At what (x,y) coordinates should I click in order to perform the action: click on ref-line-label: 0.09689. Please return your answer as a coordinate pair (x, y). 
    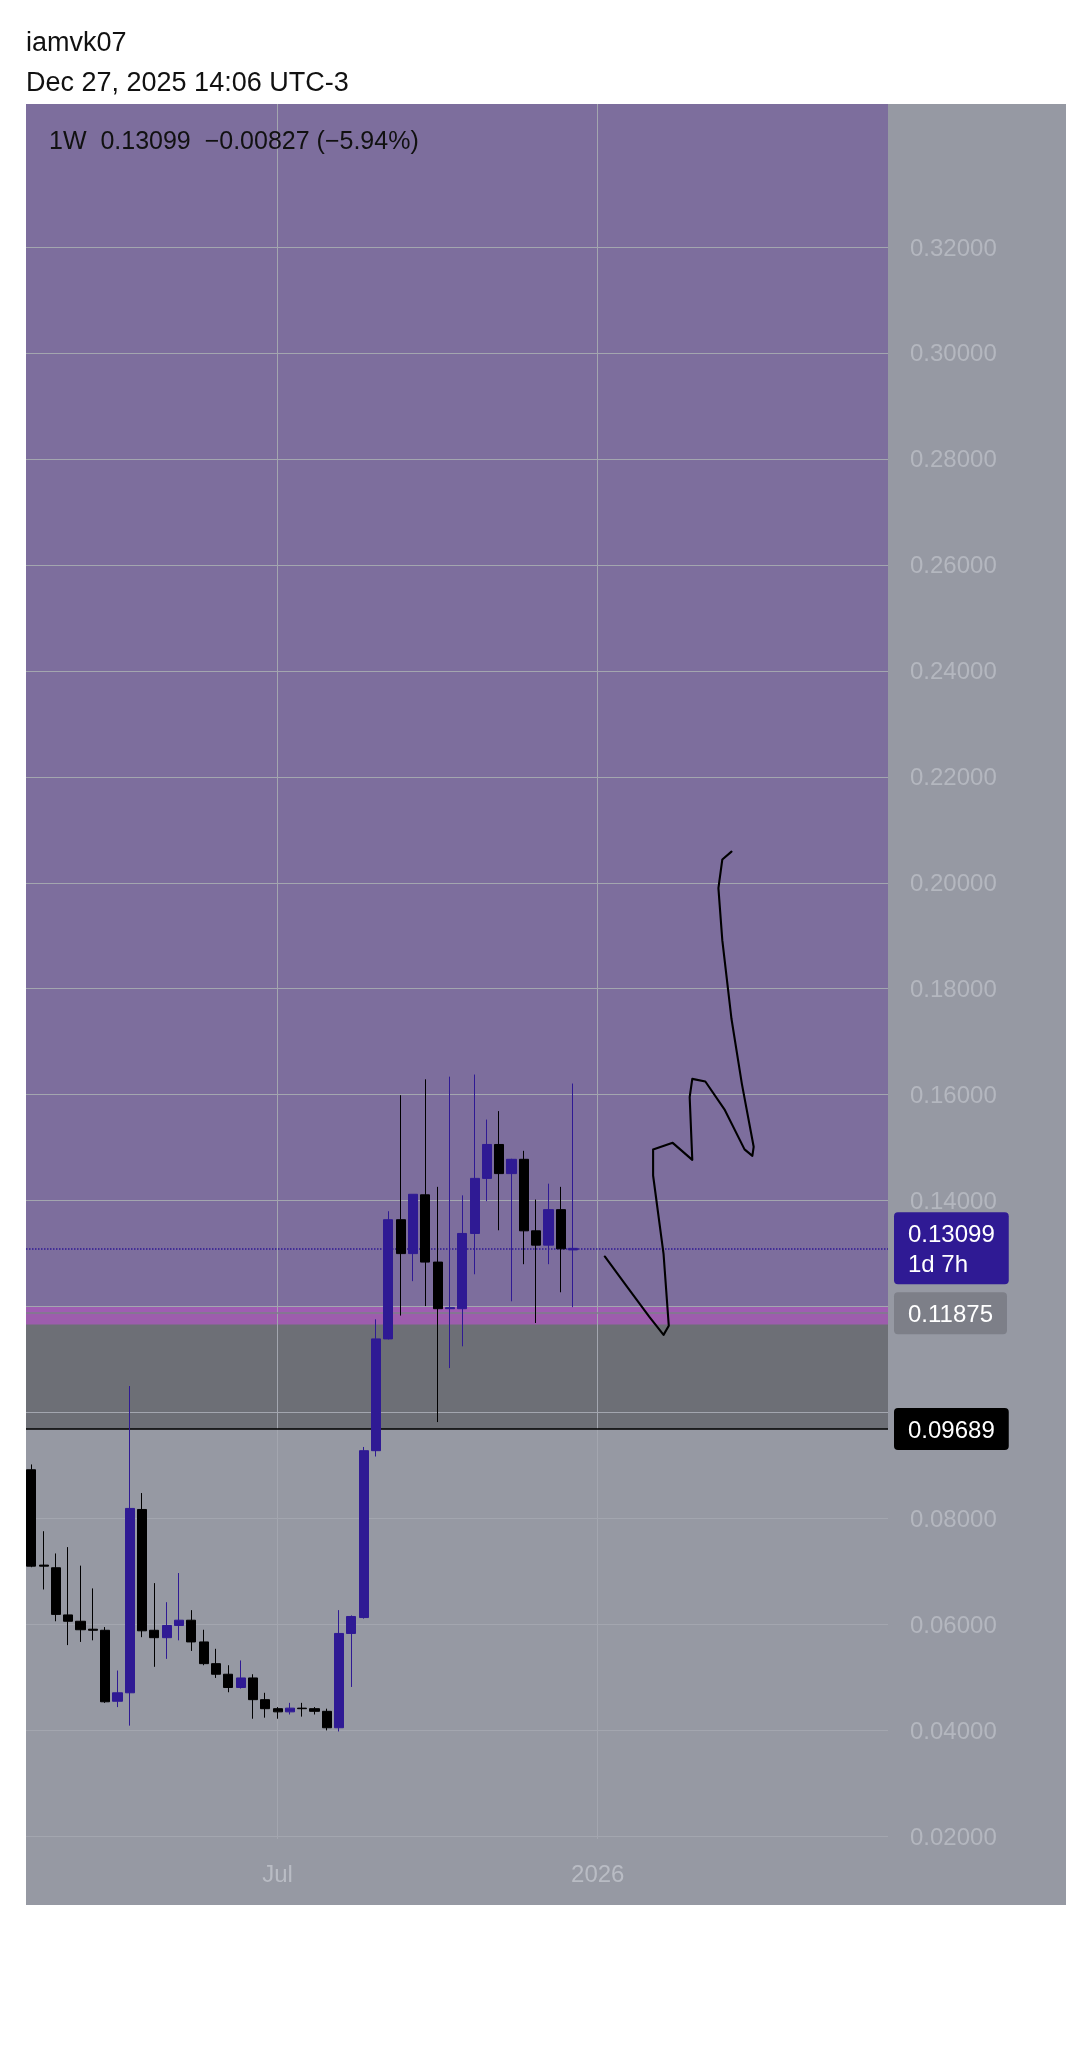
    Looking at the image, I should click on (951, 1429).